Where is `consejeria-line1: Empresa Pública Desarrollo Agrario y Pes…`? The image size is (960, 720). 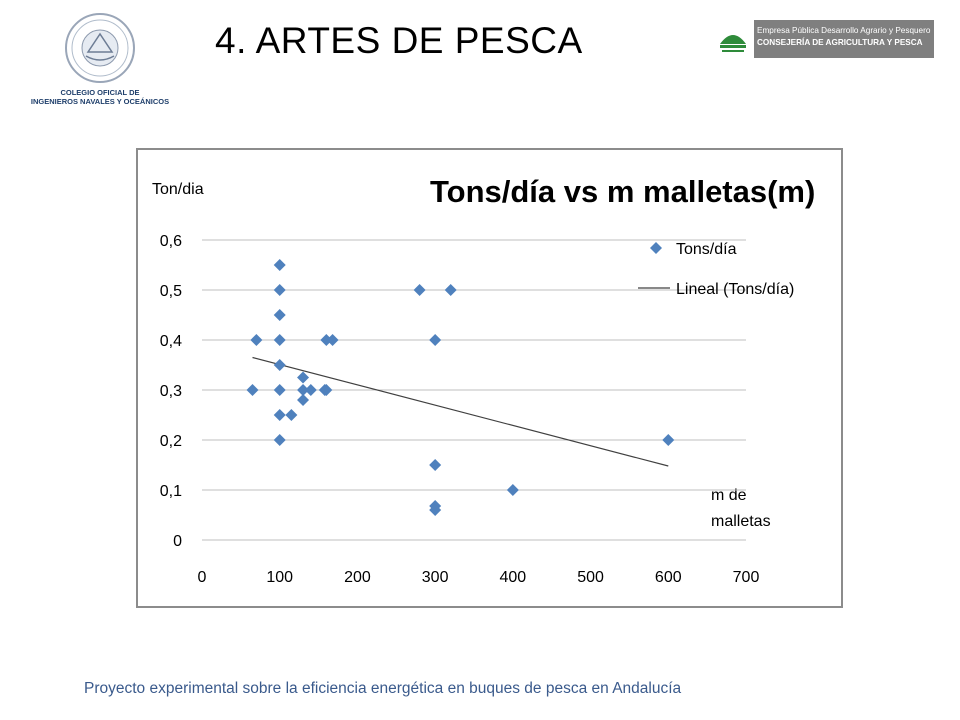 consejeria-line1: Empresa Pública Desarrollo Agrario y Pes… is located at coordinates (844, 30).